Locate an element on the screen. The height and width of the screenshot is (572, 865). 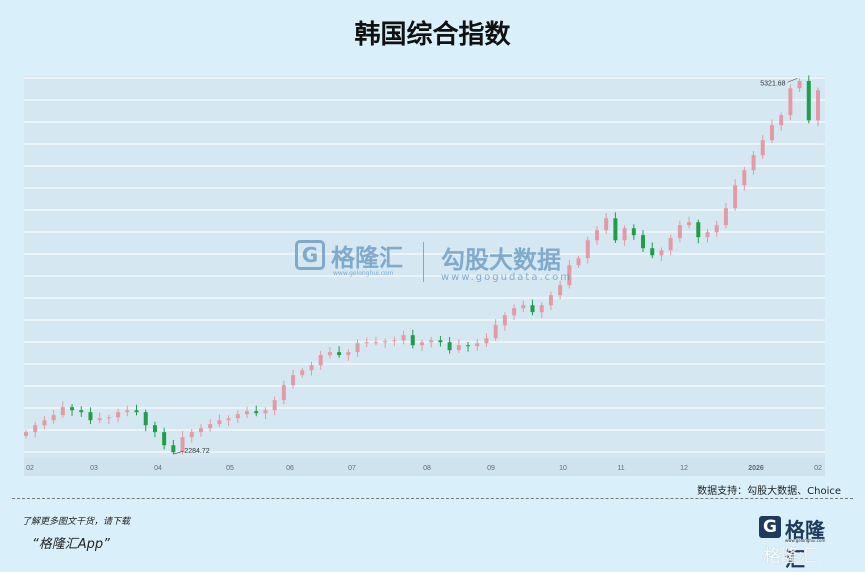
x-tick-label: 03 is located at coordinates (94, 468).